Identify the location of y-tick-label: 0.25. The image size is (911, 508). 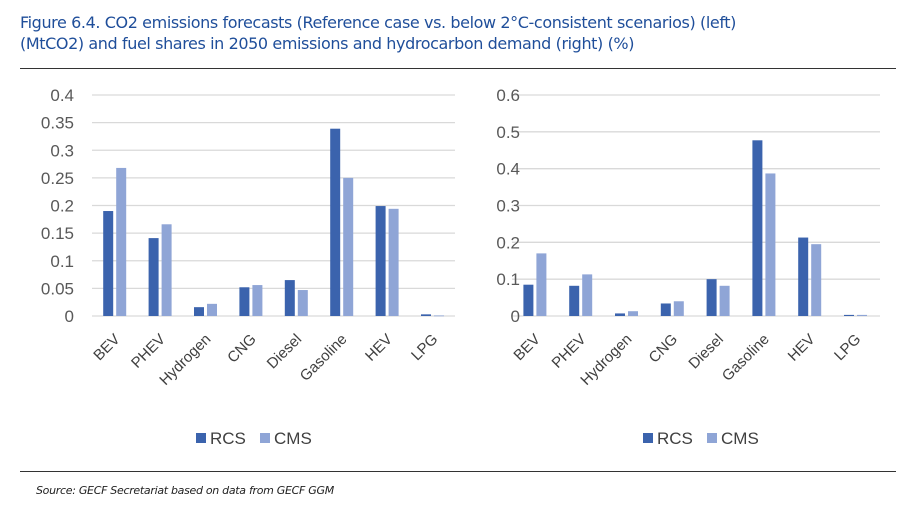
(57, 178).